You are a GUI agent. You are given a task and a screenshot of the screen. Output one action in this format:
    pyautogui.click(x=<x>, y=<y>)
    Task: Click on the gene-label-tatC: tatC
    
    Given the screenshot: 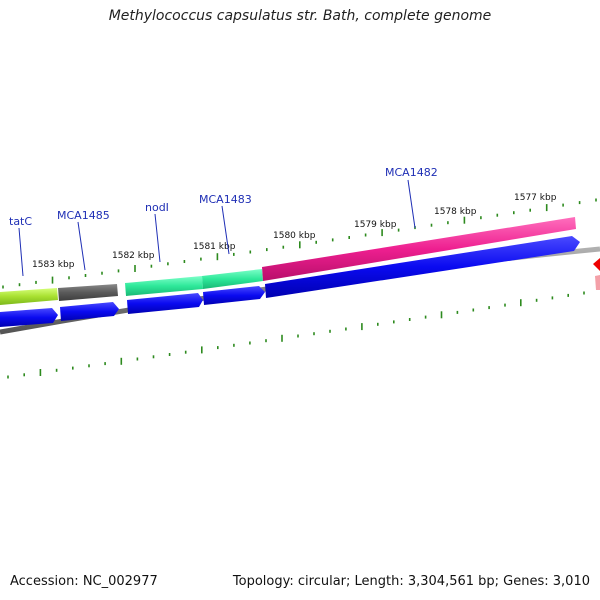 What is the action you would take?
    pyautogui.click(x=20, y=221)
    